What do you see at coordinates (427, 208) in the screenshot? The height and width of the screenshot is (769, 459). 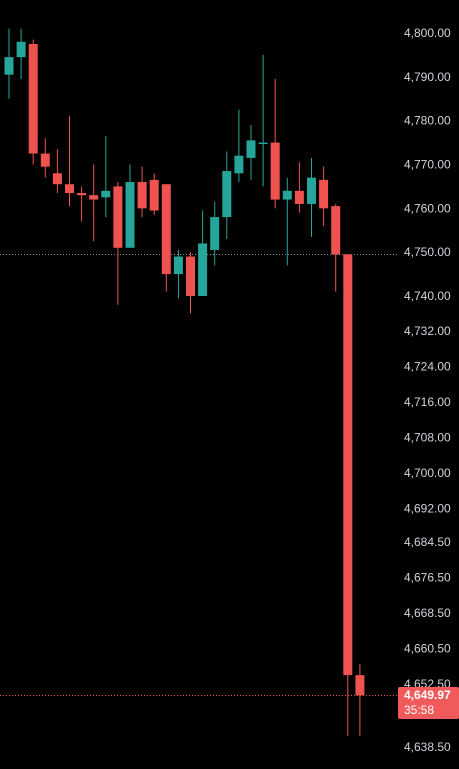 I see `y-tick-label: 4,760.00` at bounding box center [427, 208].